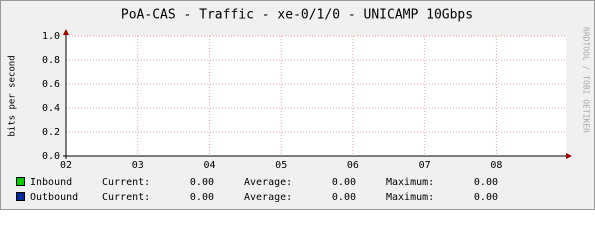  Describe the element at coordinates (425, 165) in the screenshot. I see `x-tick-label: 07` at that location.